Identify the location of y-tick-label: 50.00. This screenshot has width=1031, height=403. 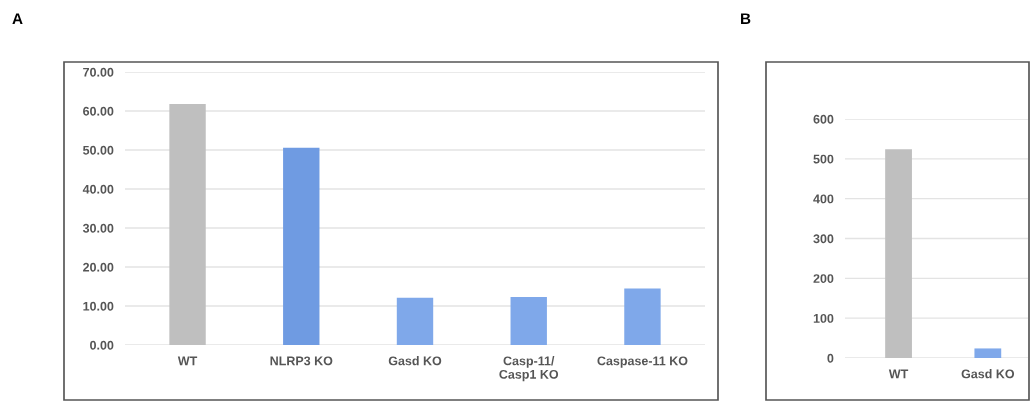
(98, 150).